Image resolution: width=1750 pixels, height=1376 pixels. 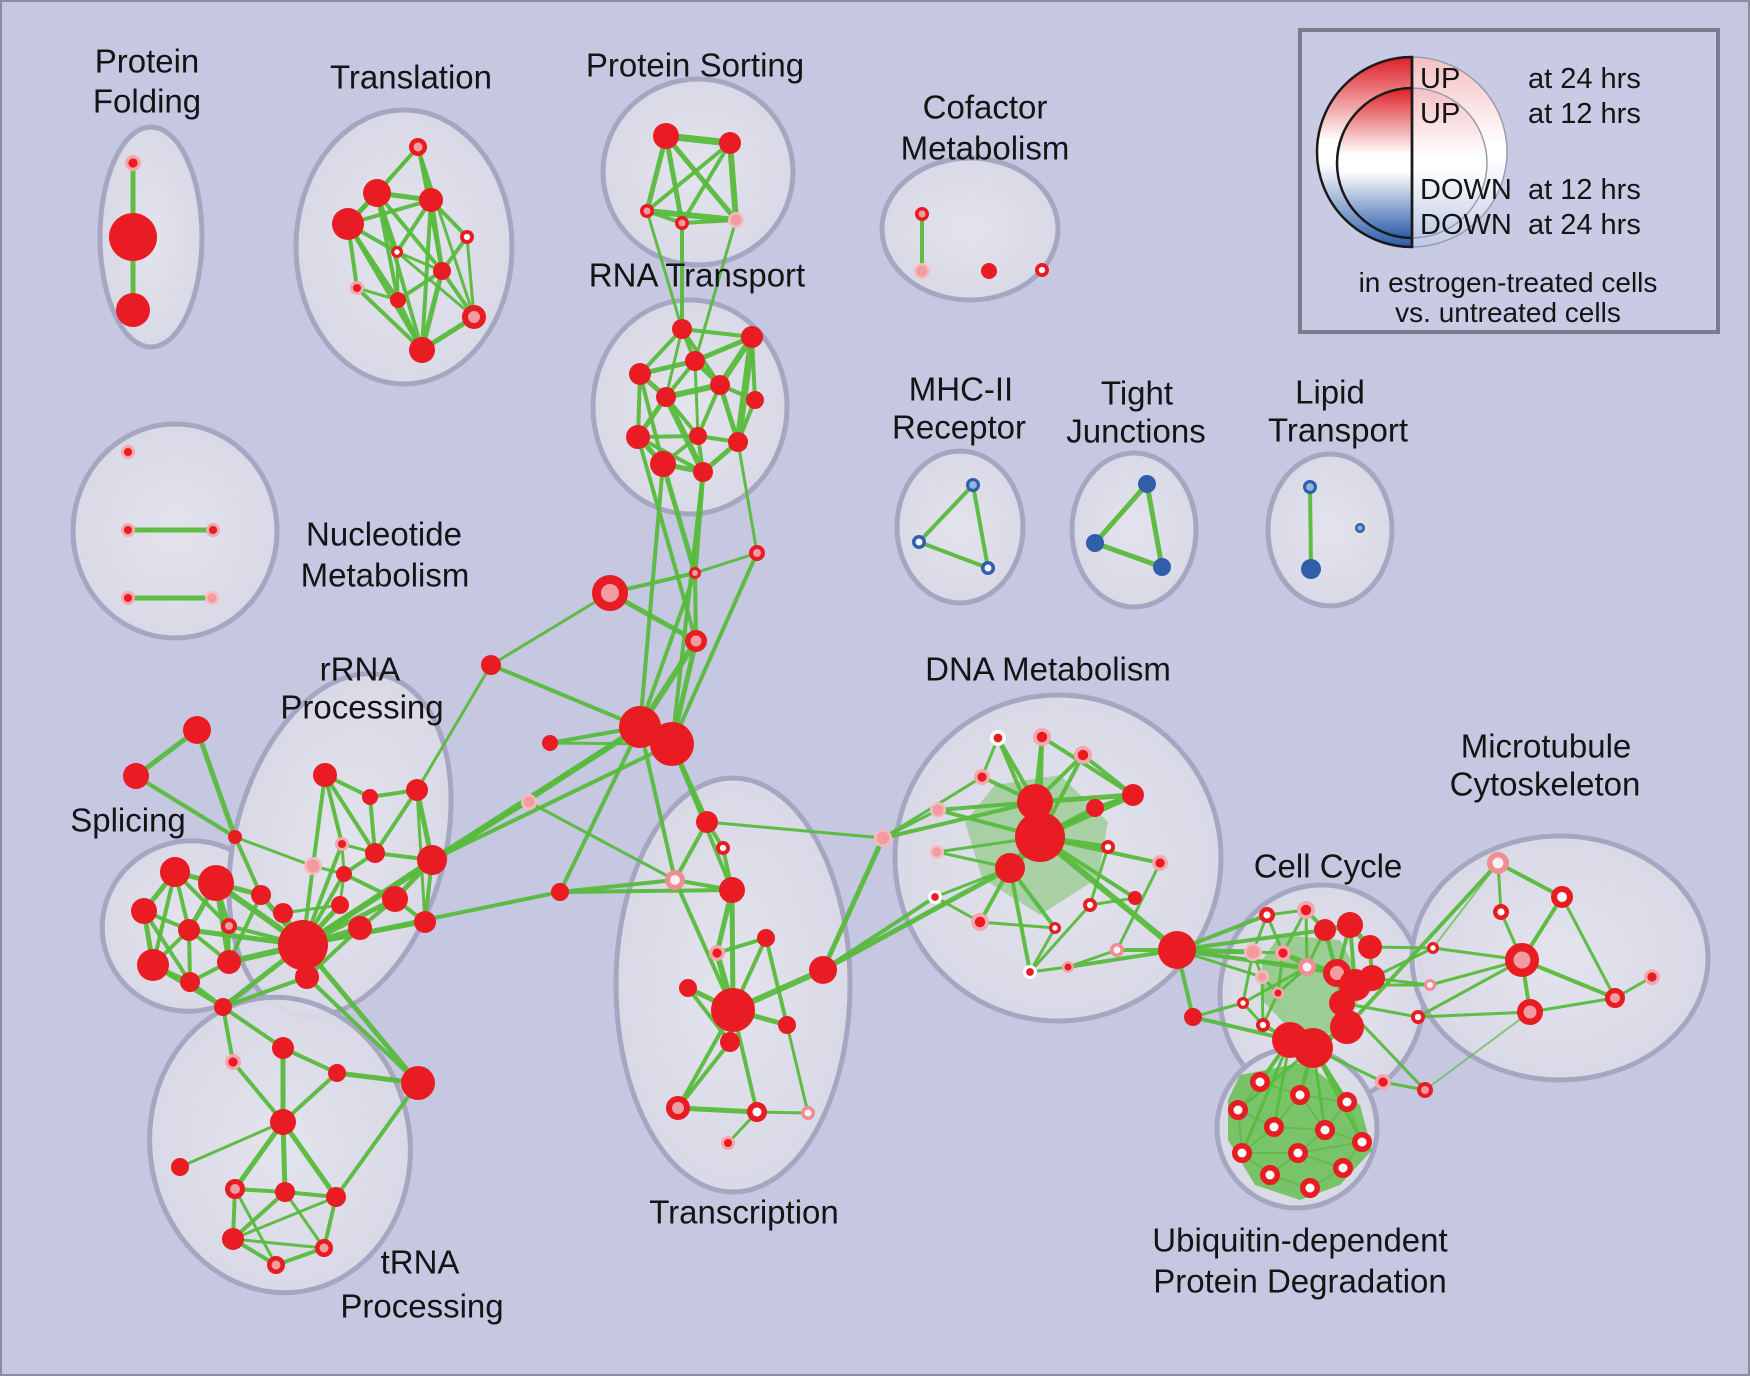 What do you see at coordinates (421, 1306) in the screenshot?
I see `cluster-trna-processing-label-line2: Processing` at bounding box center [421, 1306].